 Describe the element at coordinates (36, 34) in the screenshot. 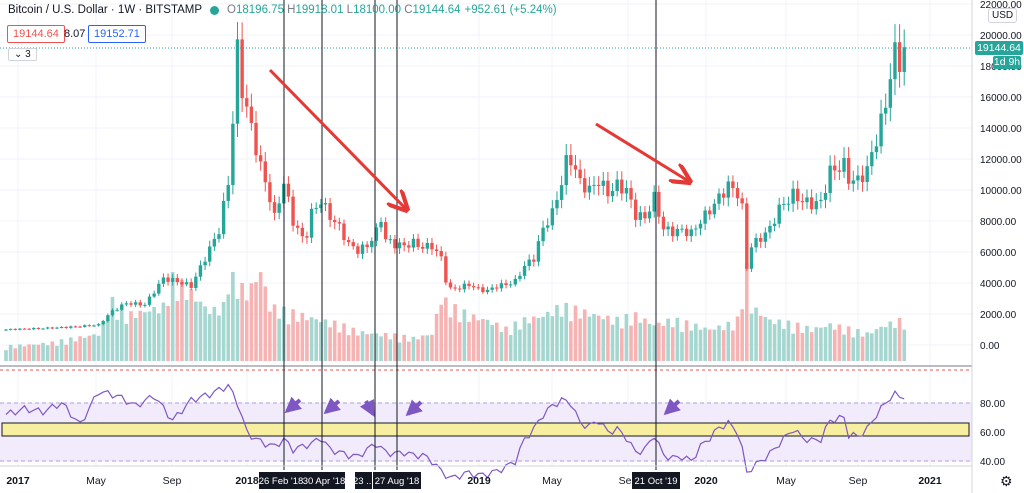

I see `sell-price-button: 19144.64` at that location.